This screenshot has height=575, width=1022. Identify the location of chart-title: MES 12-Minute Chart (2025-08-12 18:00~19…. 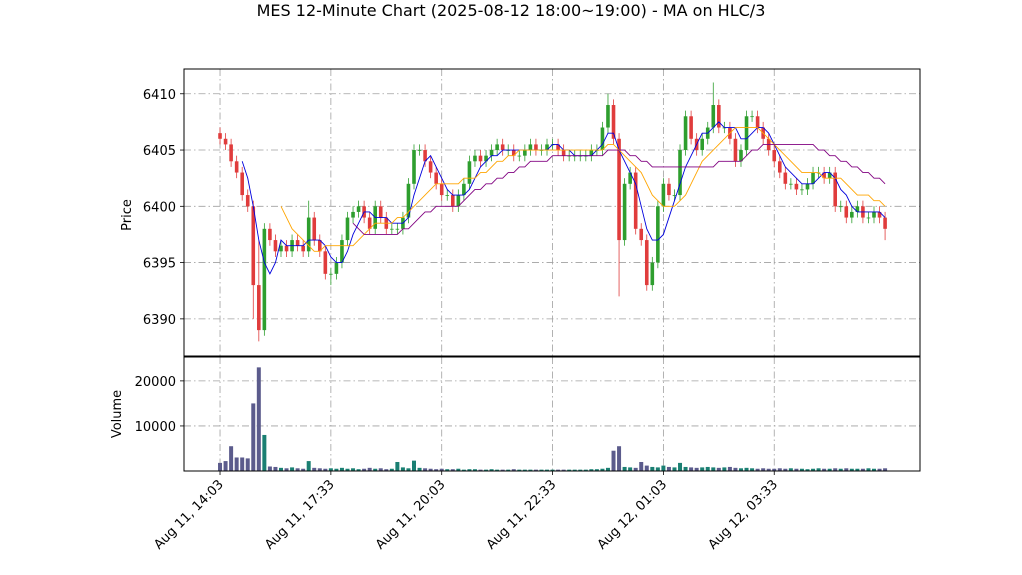
(511, 10).